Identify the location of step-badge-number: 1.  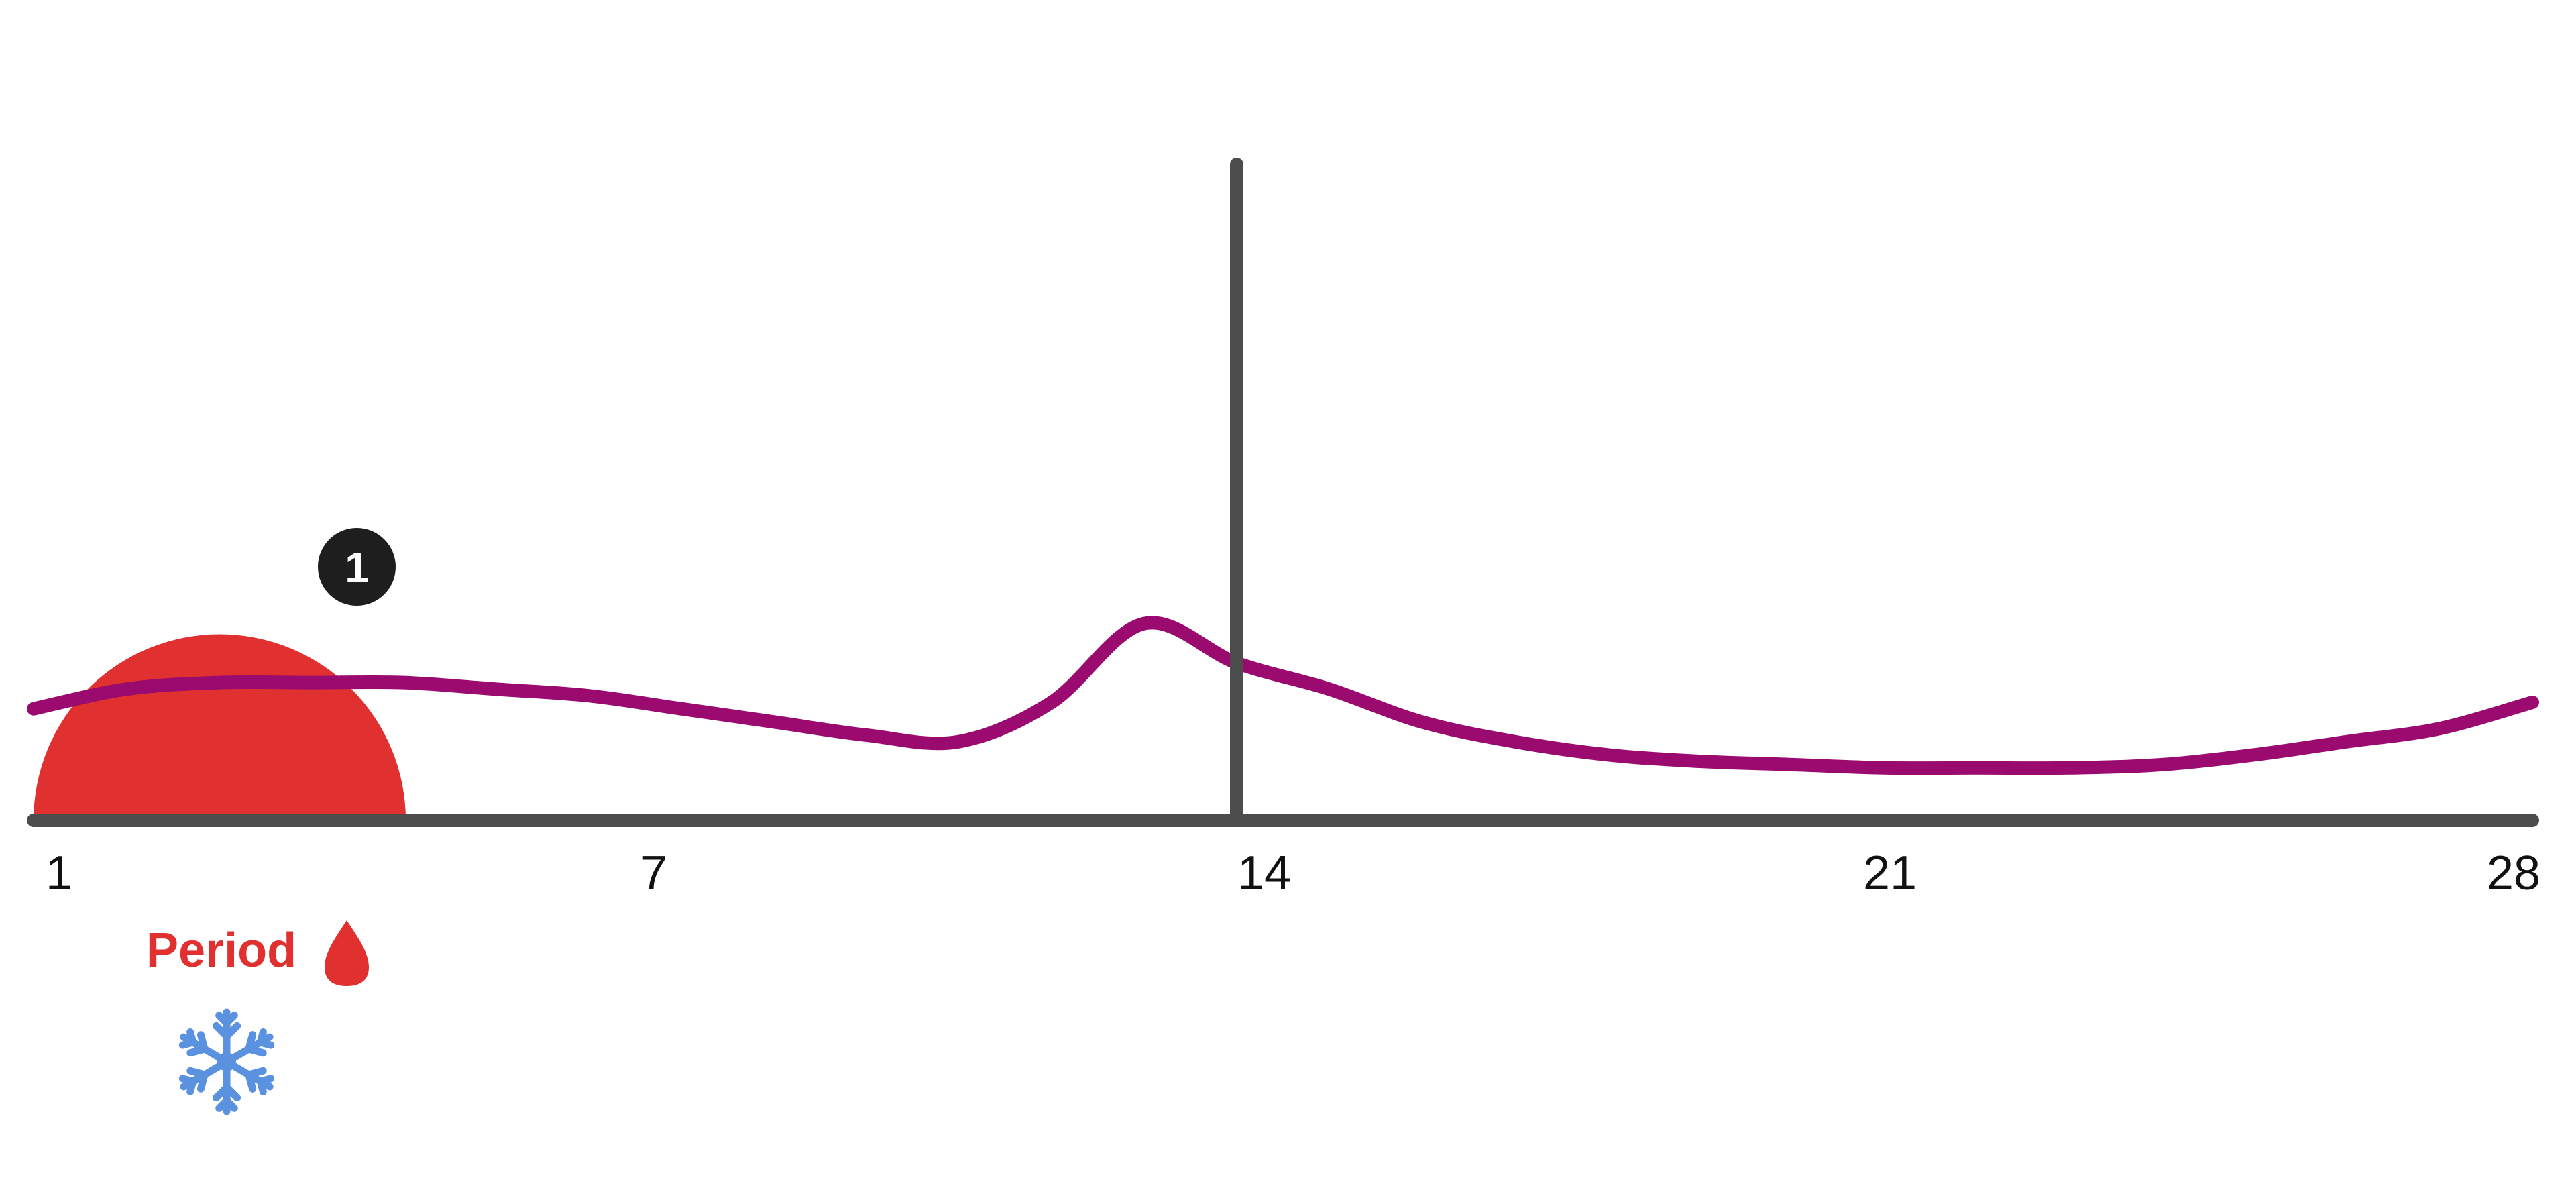
(357, 567).